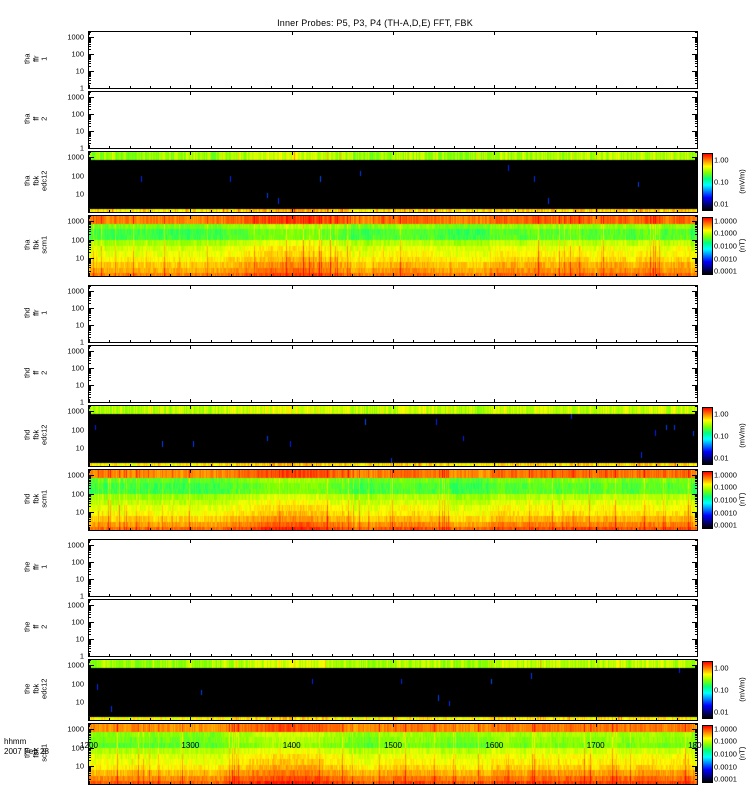 This screenshot has height=800, width=750. I want to click on panel-the-fbk-edc12, so click(393, 690).